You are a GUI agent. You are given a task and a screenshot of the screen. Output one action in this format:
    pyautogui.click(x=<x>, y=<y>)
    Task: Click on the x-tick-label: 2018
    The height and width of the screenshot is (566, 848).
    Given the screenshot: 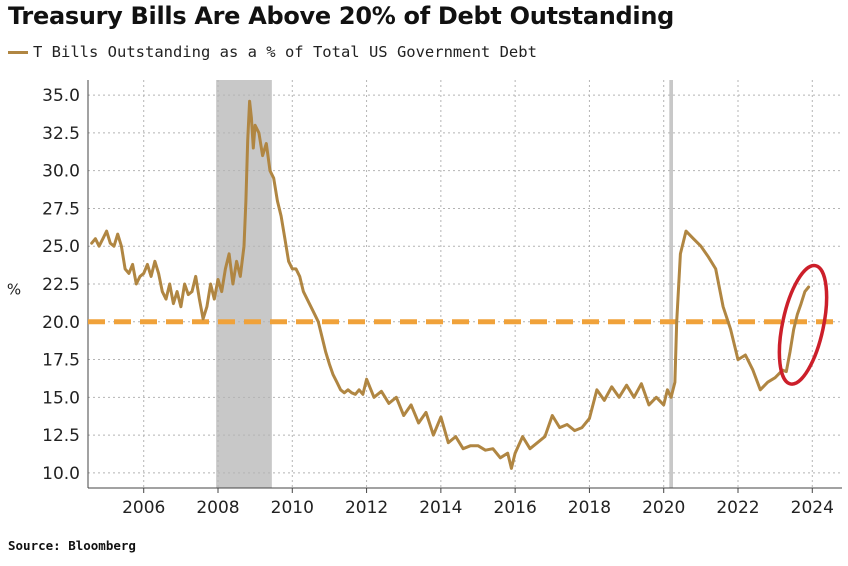 What is the action you would take?
    pyautogui.click(x=589, y=508)
    